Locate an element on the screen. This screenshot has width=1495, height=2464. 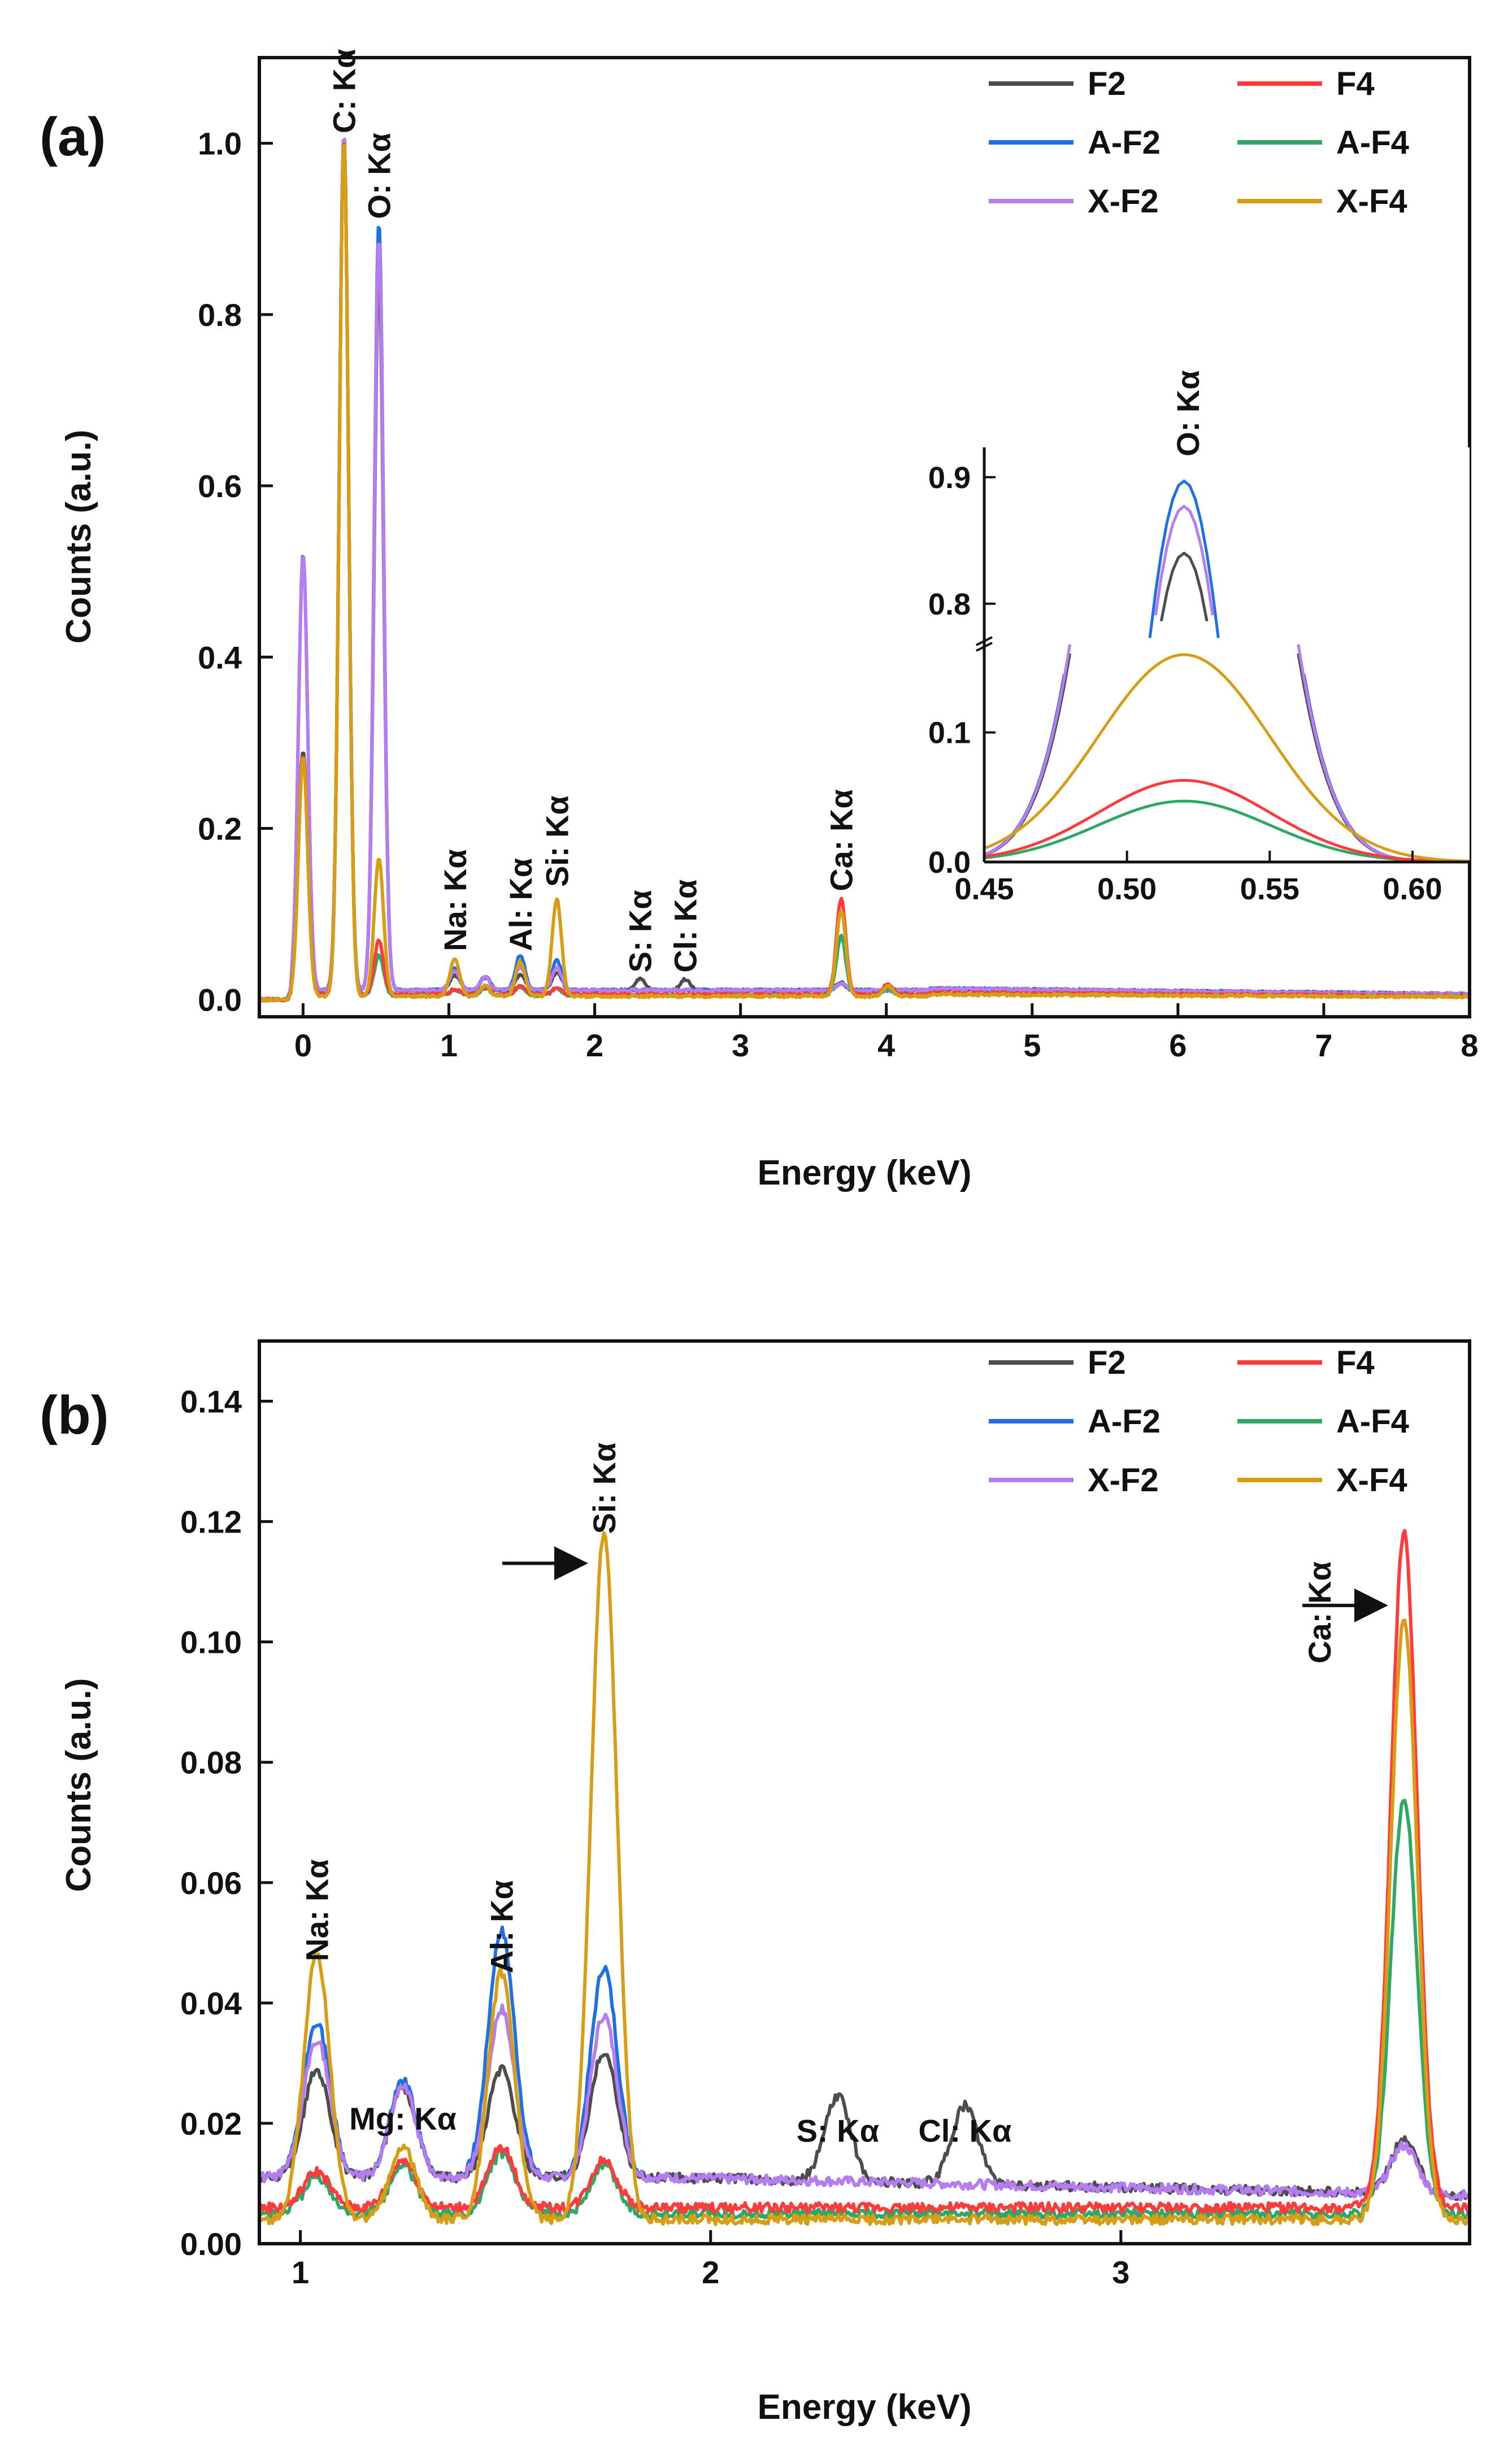
inset-ytick-label: 0.0 is located at coordinates (949, 863).